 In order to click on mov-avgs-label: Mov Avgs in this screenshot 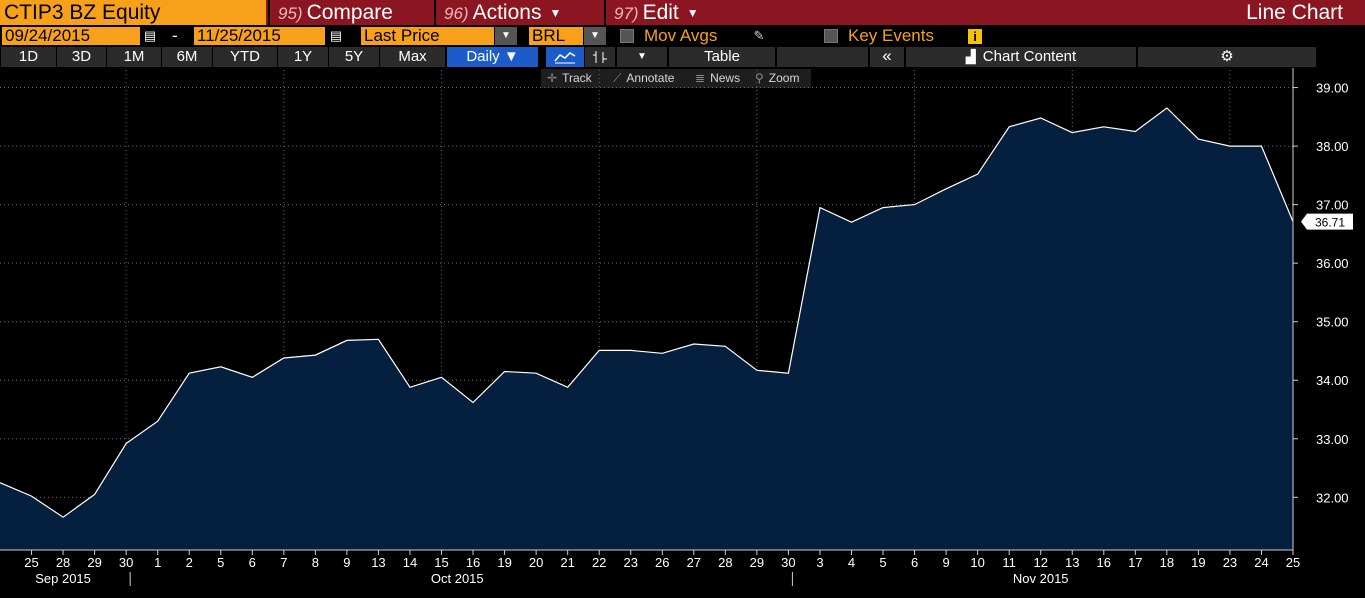, I will do `click(681, 35)`.